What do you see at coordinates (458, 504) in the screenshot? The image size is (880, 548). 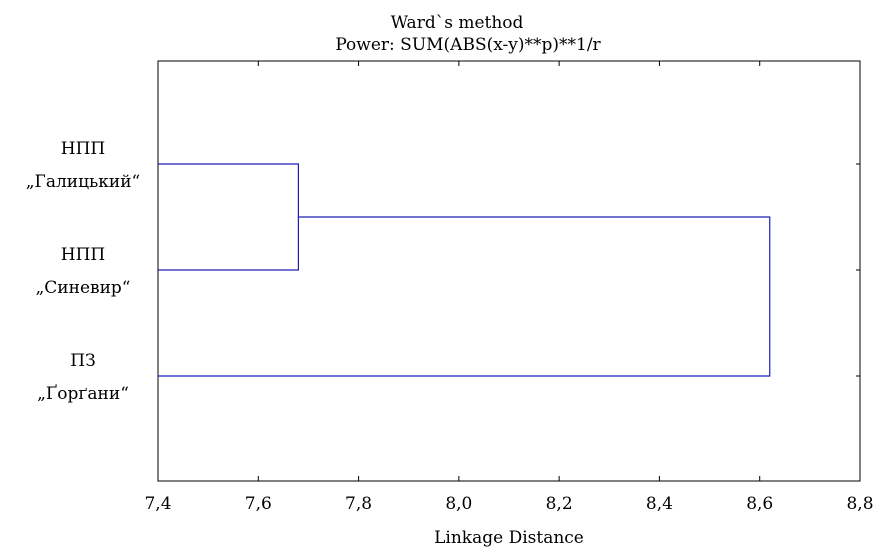 I see `x-tick-label: 8,0` at bounding box center [458, 504].